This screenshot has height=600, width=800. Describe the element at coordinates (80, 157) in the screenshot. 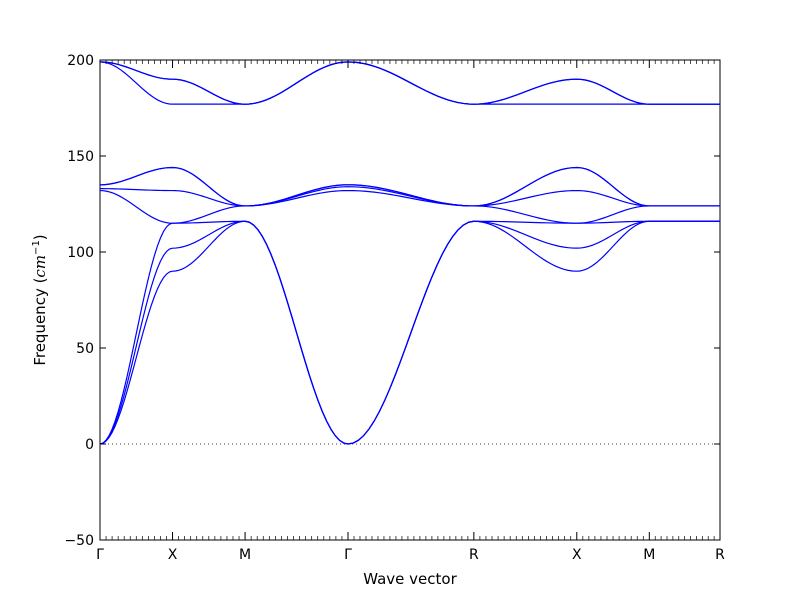

I see `y-tick-label: 150` at that location.